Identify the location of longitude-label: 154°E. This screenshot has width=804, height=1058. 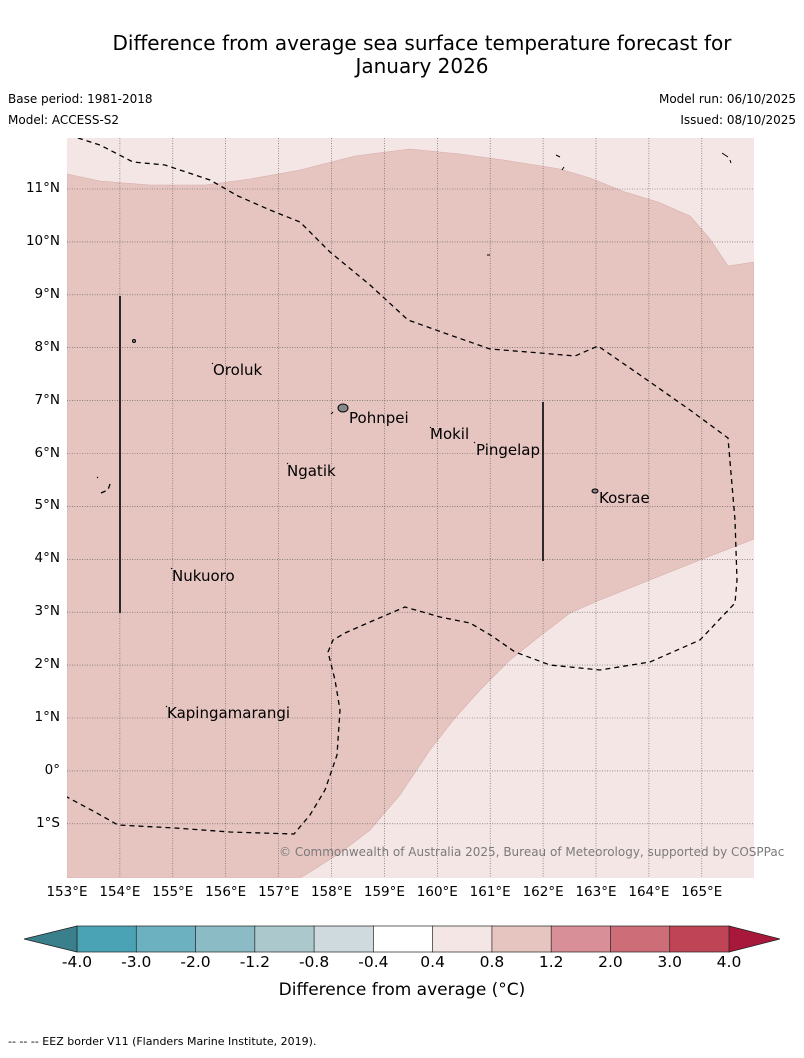
(120, 892).